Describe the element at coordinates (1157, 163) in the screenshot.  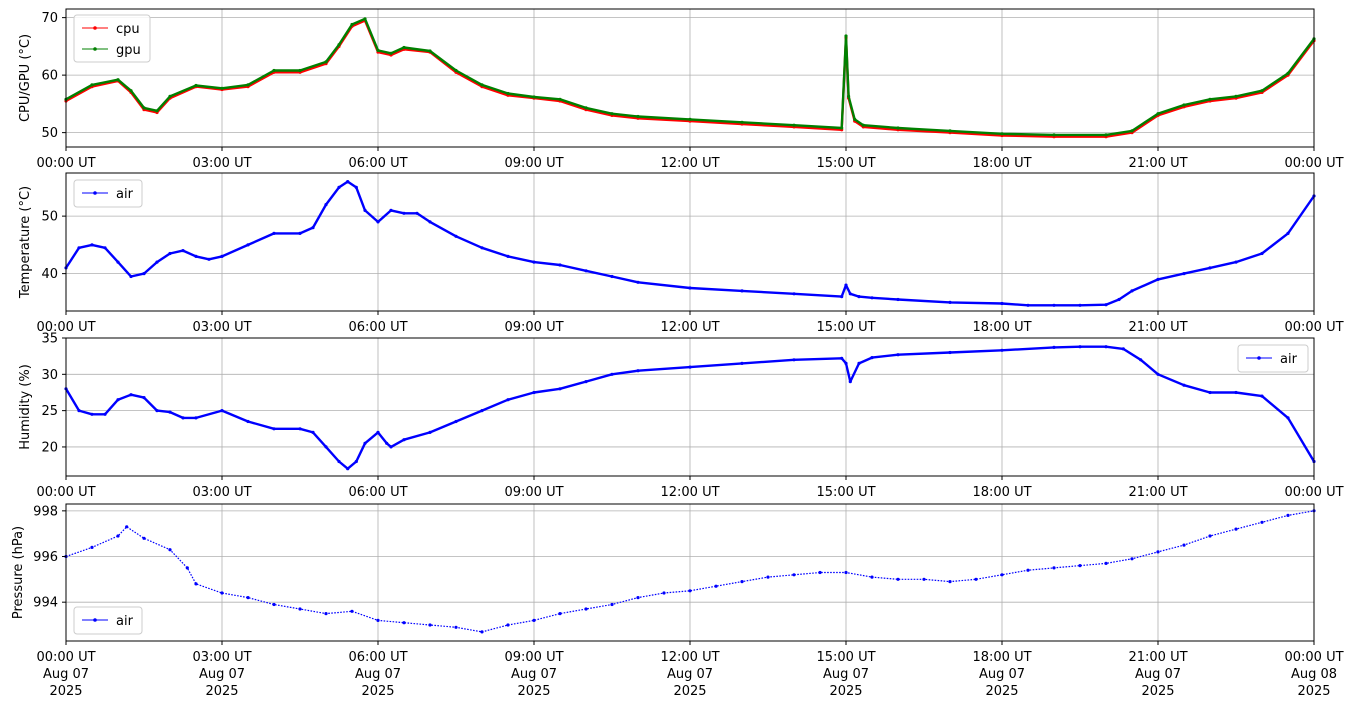
I see `x-tick-label: 21:00 UT` at that location.